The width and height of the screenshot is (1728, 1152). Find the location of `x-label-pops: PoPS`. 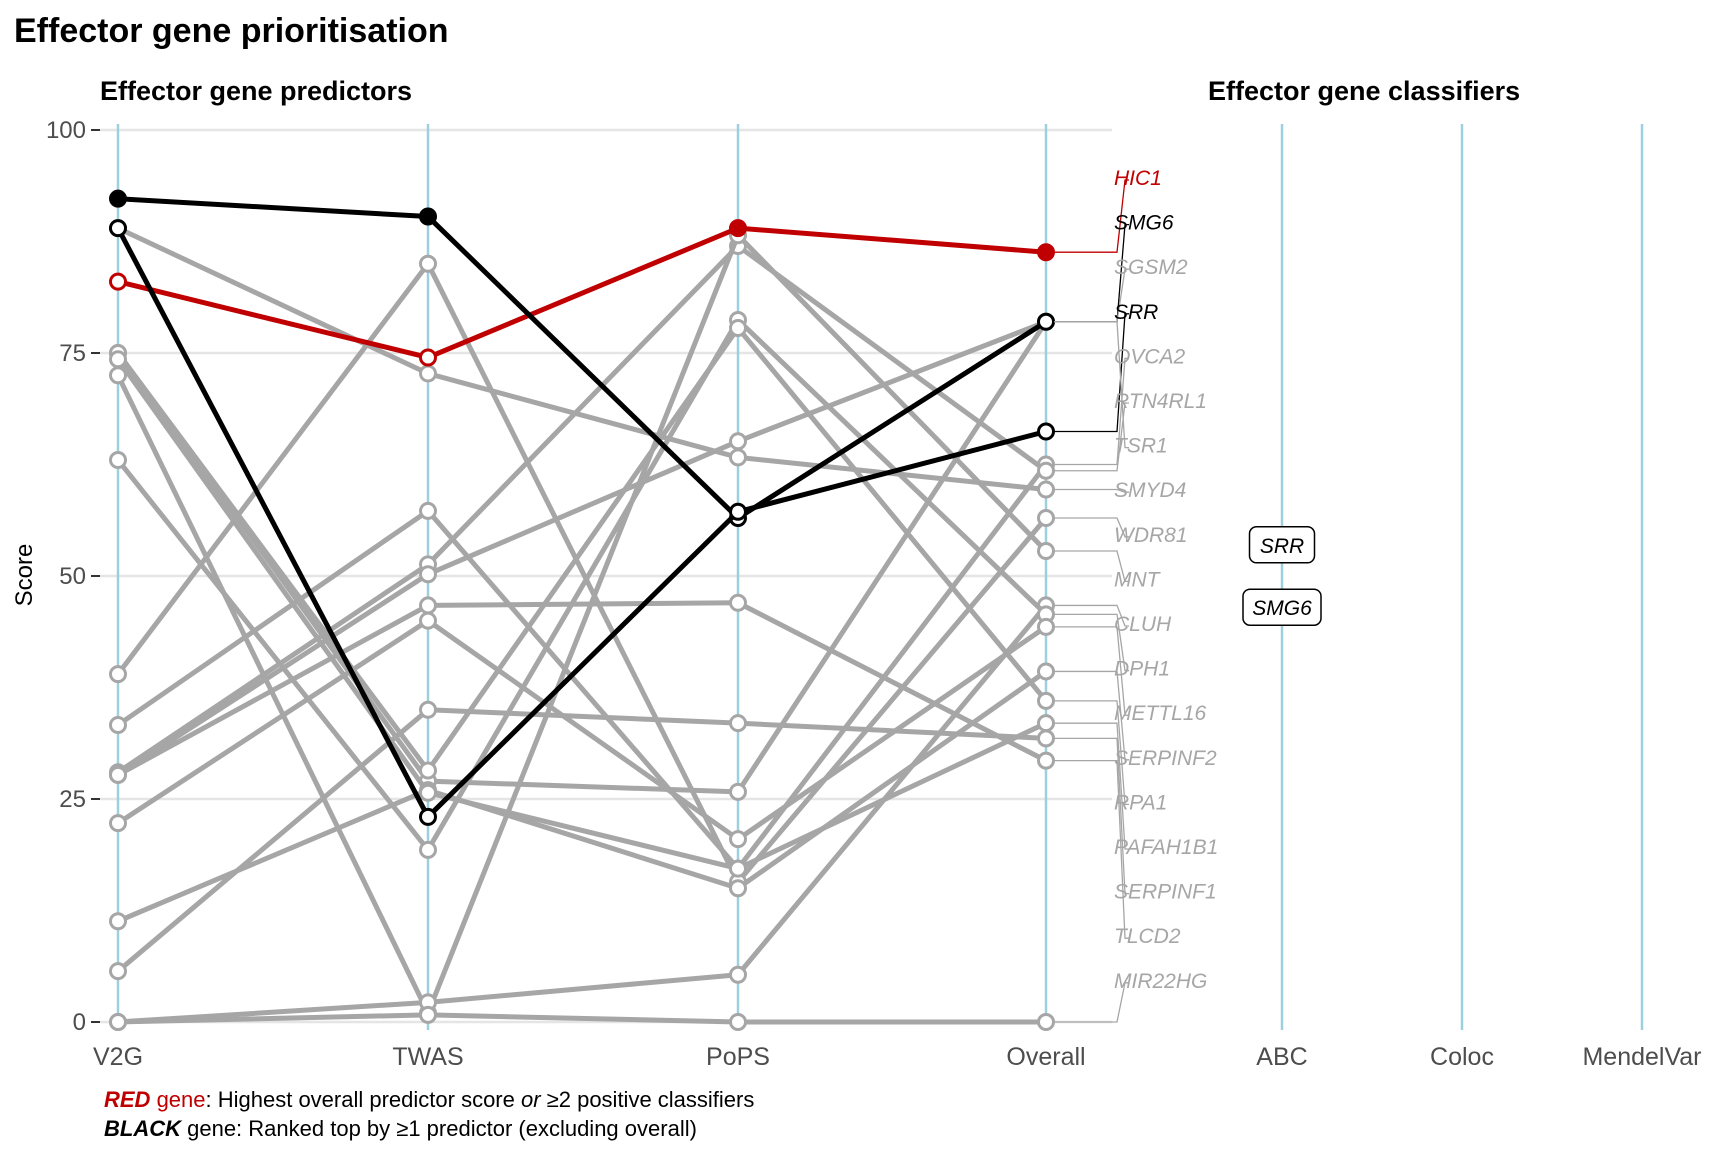

x-label-pops: PoPS is located at coordinates (738, 1057).